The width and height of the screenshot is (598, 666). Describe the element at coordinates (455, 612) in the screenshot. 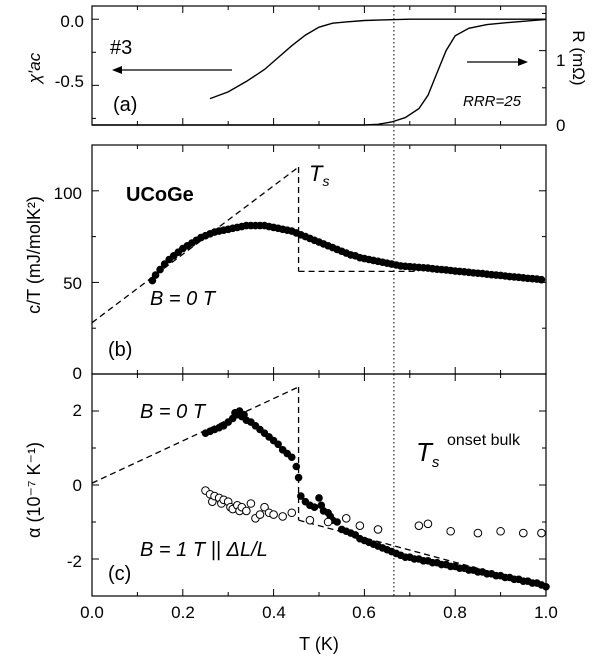

I see `panel-c-xtick-4: 0.8` at that location.